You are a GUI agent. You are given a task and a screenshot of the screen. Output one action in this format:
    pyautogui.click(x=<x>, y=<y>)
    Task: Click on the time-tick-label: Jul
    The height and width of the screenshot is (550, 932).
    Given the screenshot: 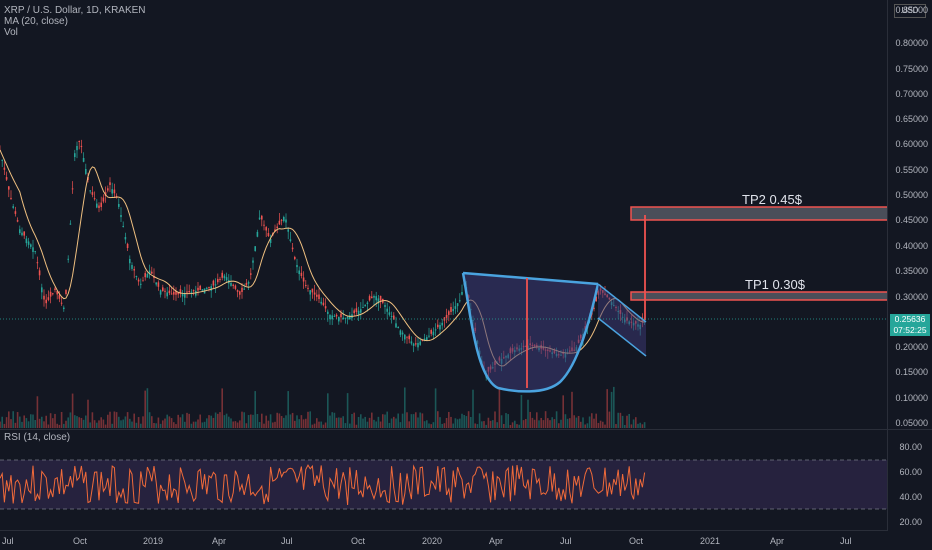 What is the action you would take?
    pyautogui.click(x=566, y=541)
    